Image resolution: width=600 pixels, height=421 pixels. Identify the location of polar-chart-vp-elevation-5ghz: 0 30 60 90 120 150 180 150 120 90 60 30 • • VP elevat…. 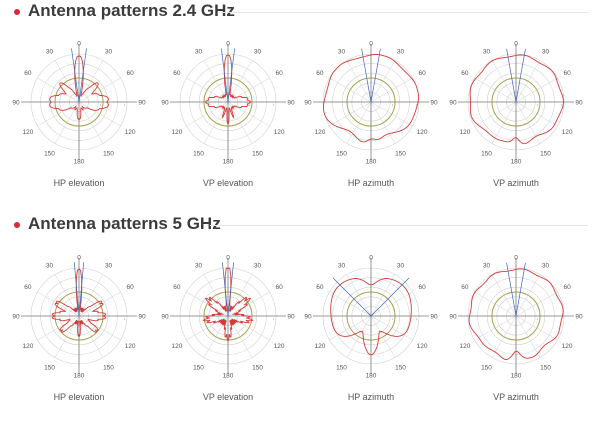
(228, 329).